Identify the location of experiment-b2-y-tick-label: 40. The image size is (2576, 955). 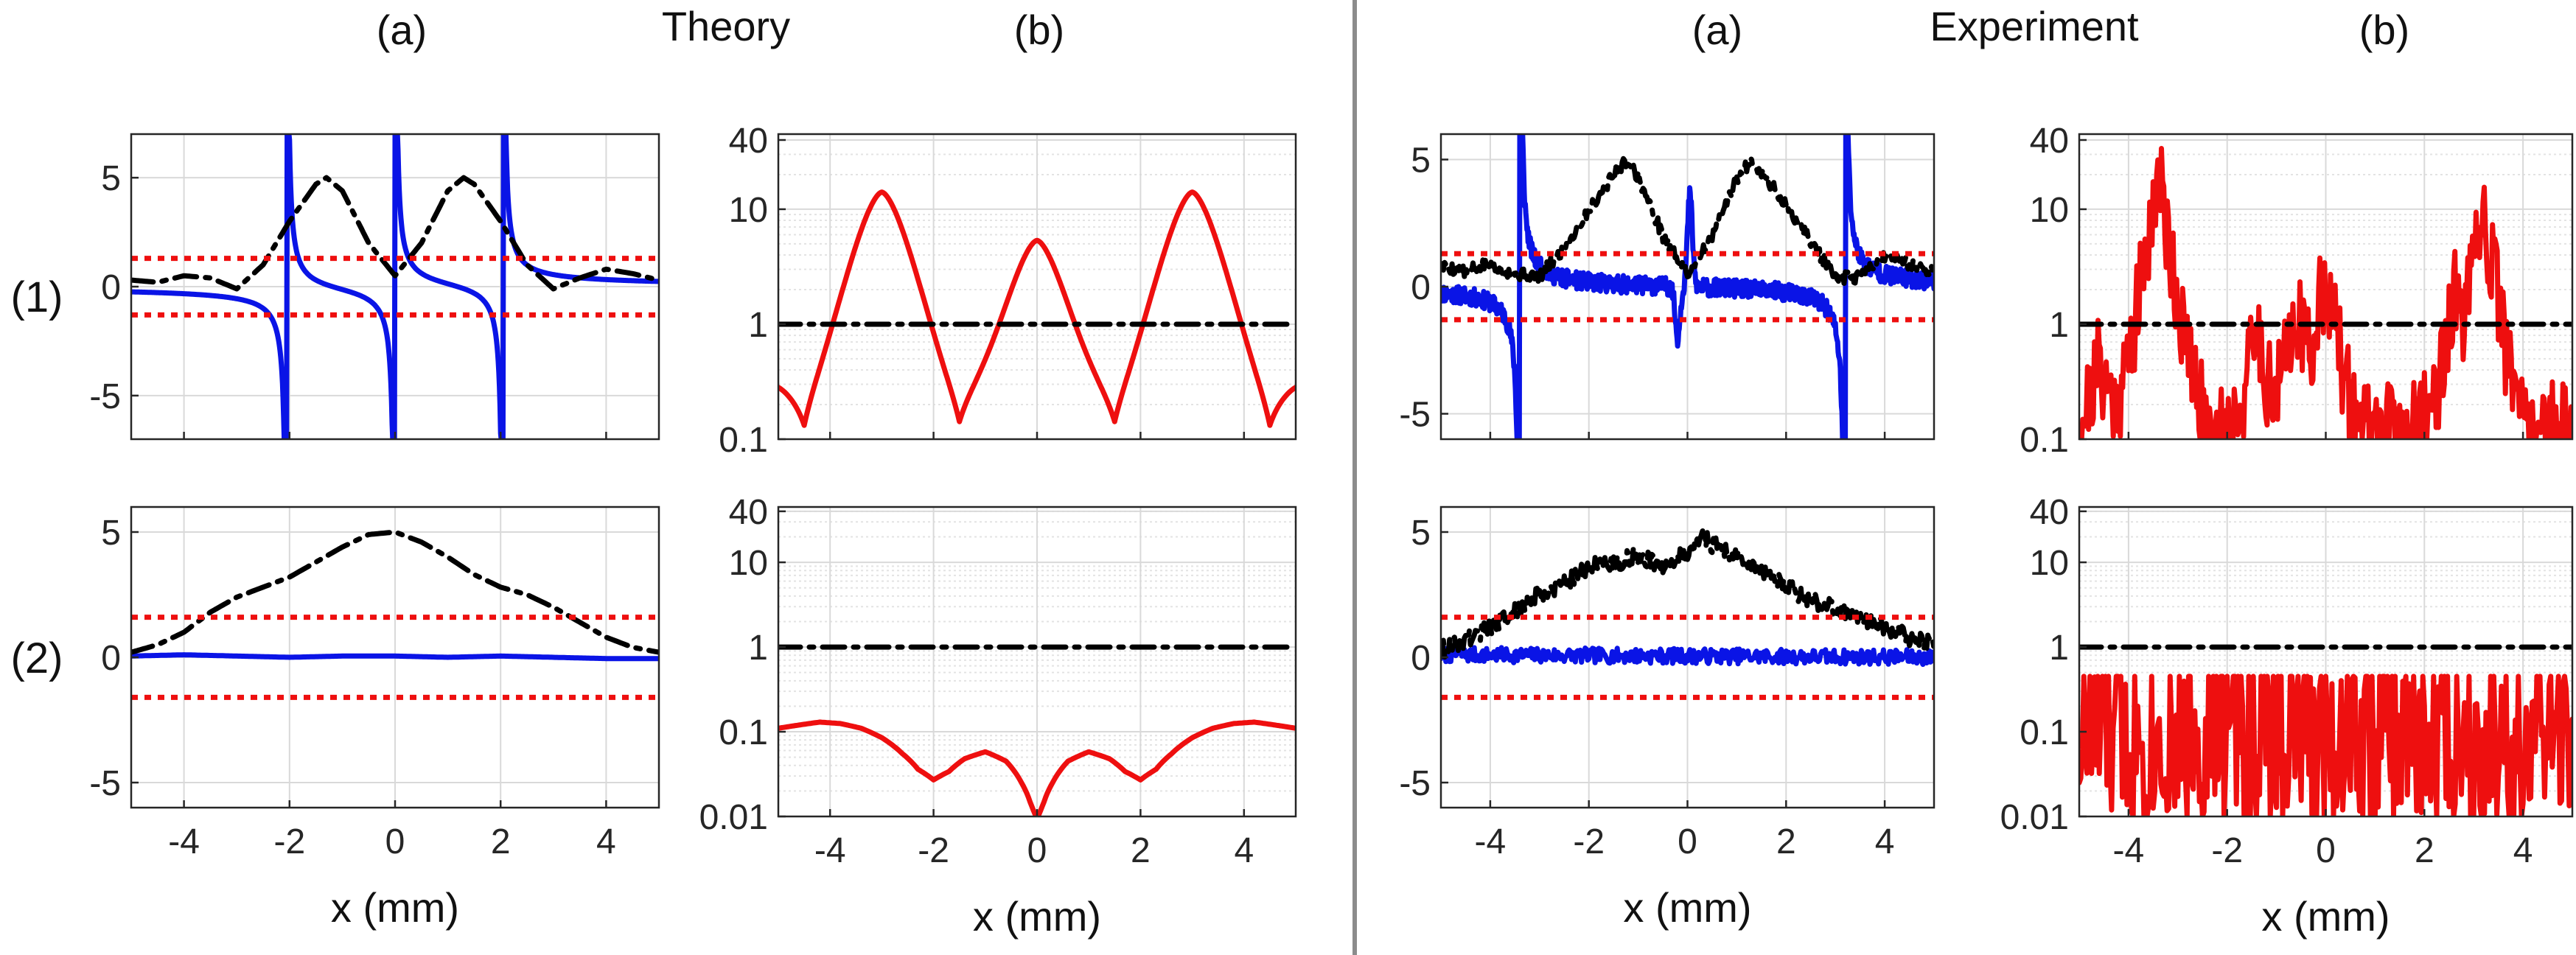
(2049, 512).